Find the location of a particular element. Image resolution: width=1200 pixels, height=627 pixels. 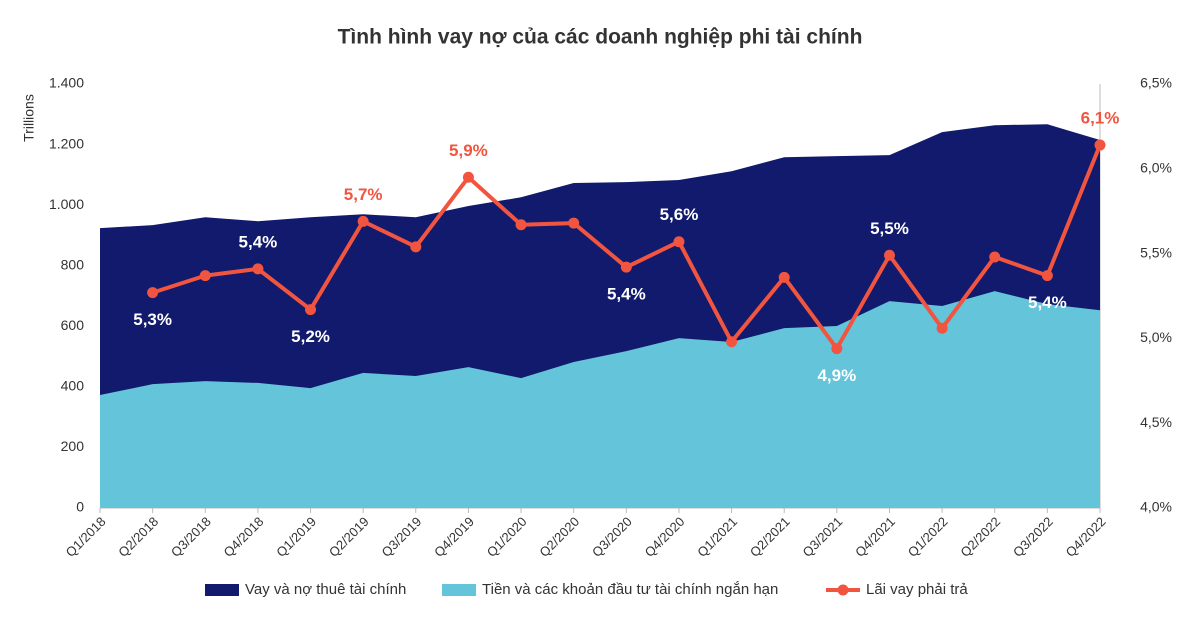

data-label: 5,2% is located at coordinates (310, 336).